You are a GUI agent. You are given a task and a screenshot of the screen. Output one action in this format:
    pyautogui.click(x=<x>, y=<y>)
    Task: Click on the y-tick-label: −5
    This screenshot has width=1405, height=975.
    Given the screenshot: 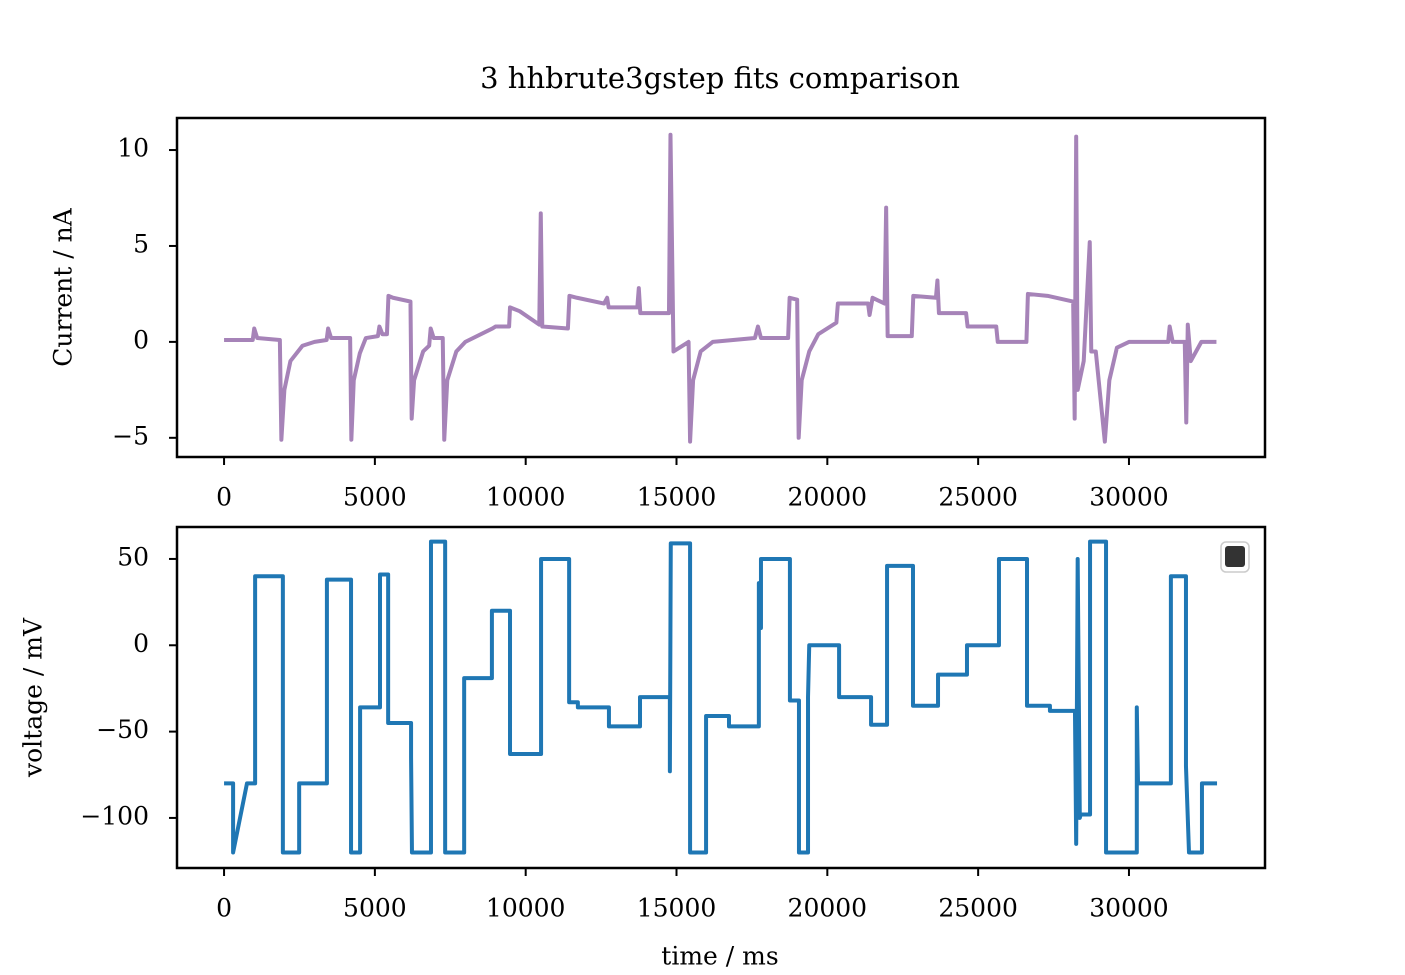 What is the action you would take?
    pyautogui.click(x=130, y=435)
    